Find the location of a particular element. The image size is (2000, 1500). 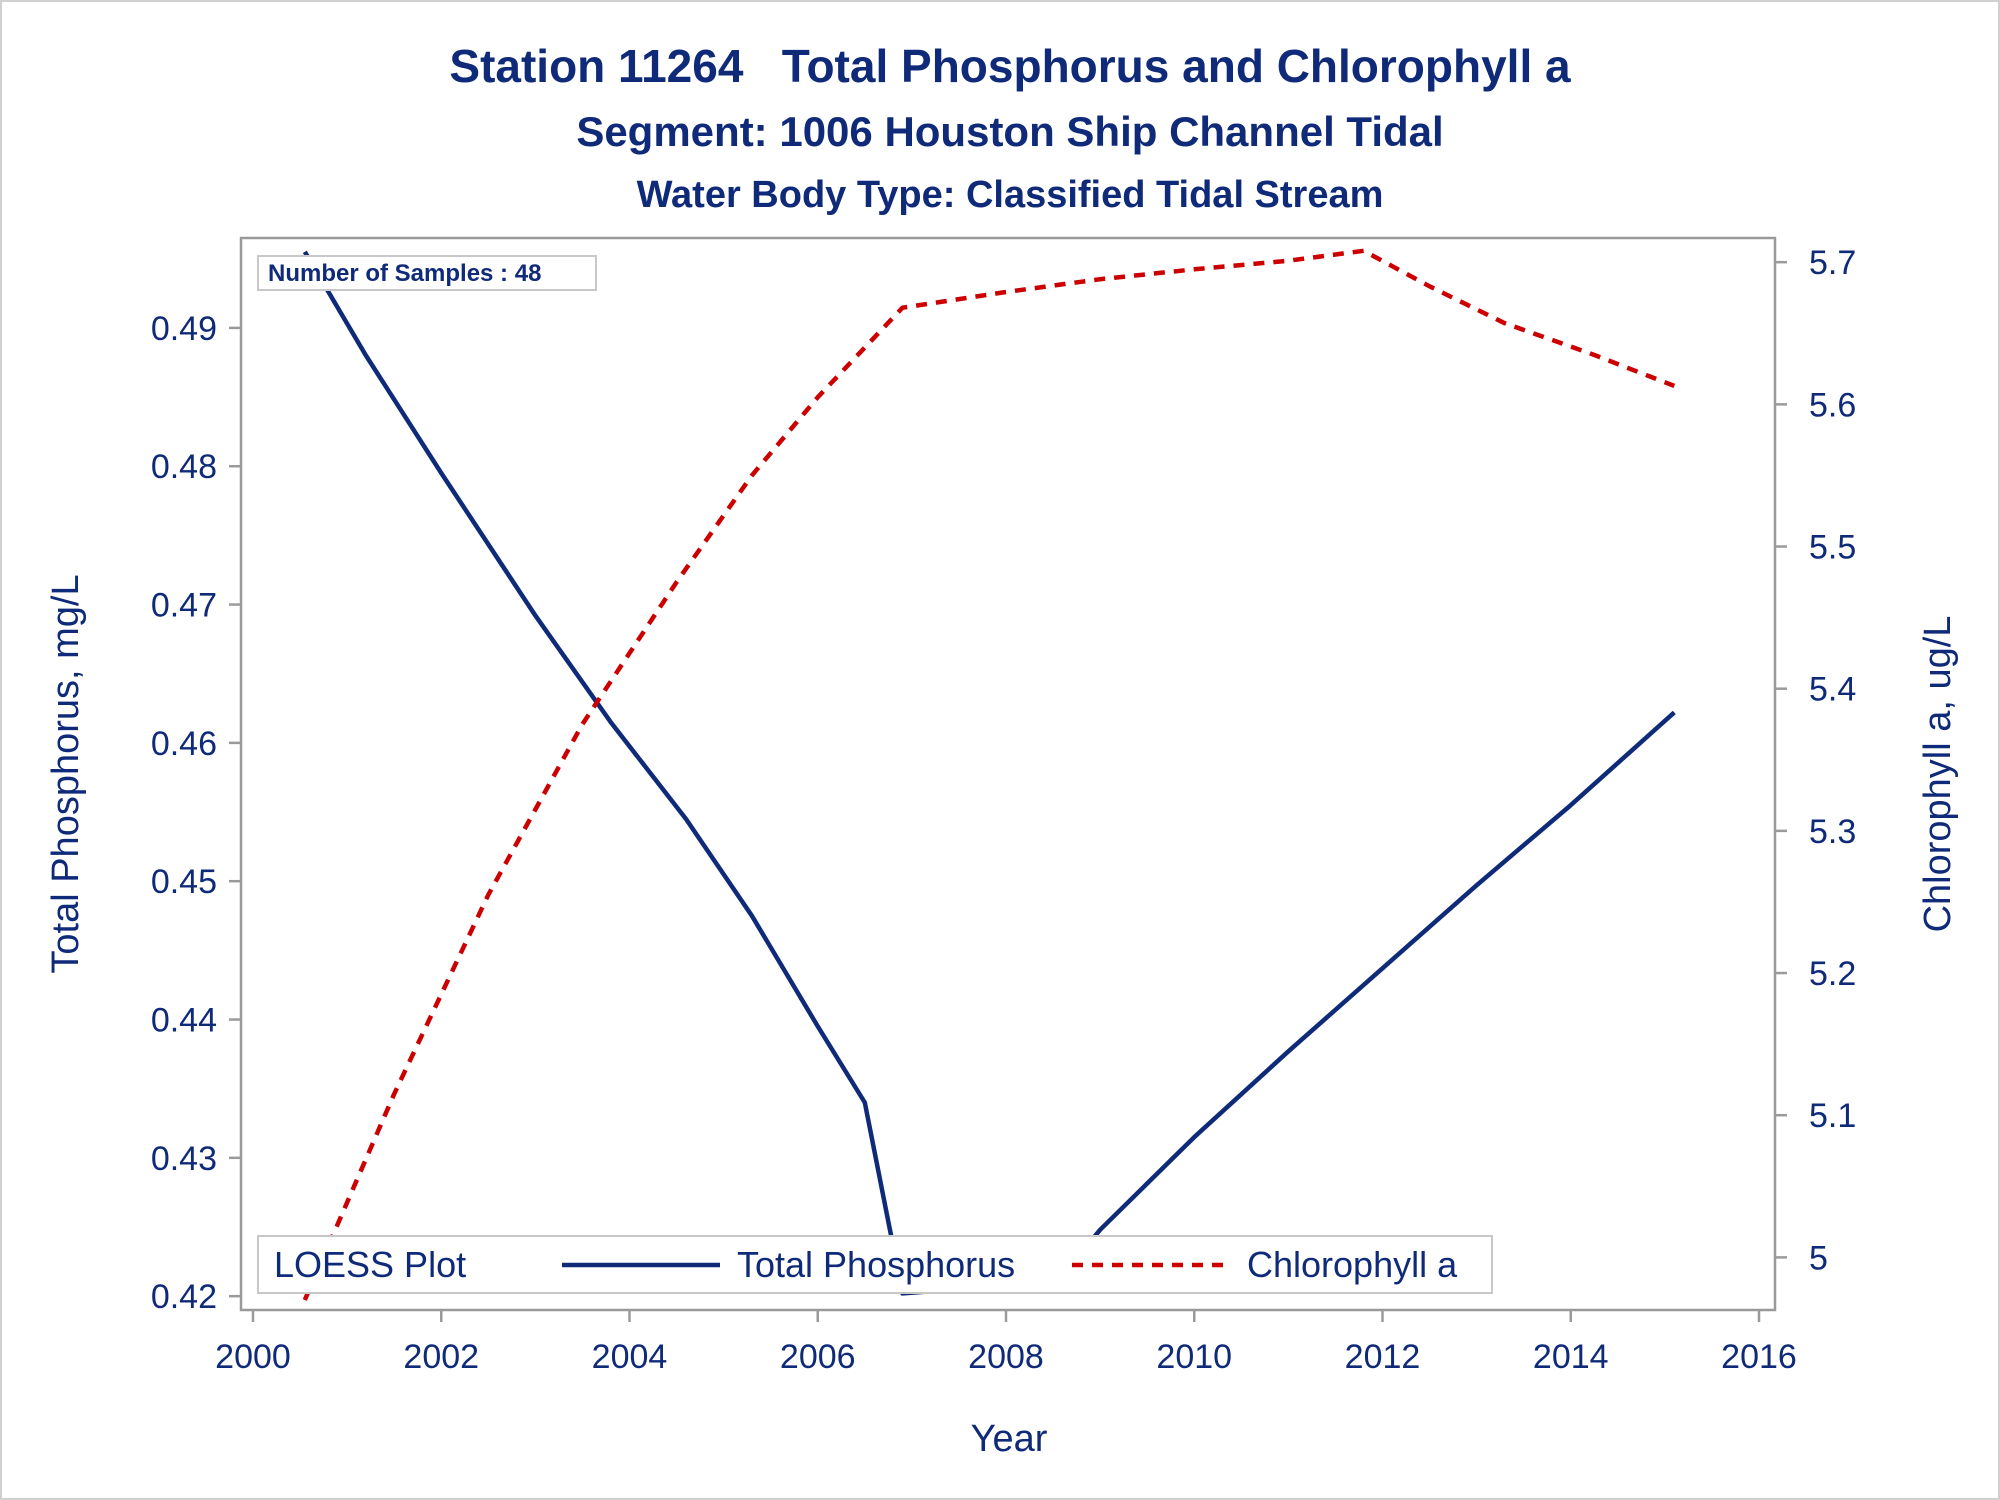

x-tick-label: 2016 is located at coordinates (1759, 1357).